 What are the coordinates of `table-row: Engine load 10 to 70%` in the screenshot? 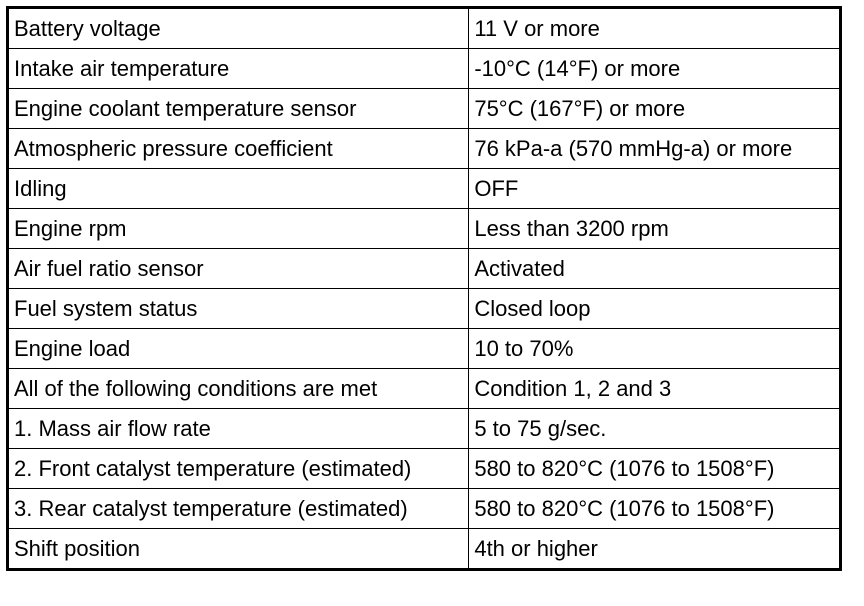 It's located at (423, 348).